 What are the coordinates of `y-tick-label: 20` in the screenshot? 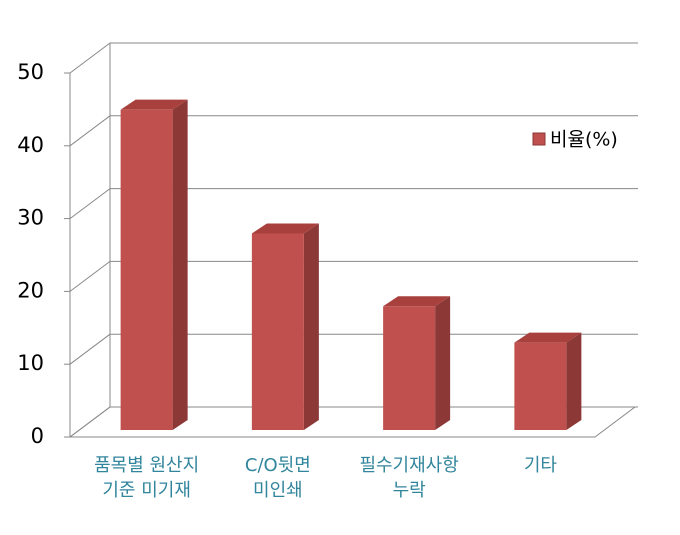 It's located at (30, 290).